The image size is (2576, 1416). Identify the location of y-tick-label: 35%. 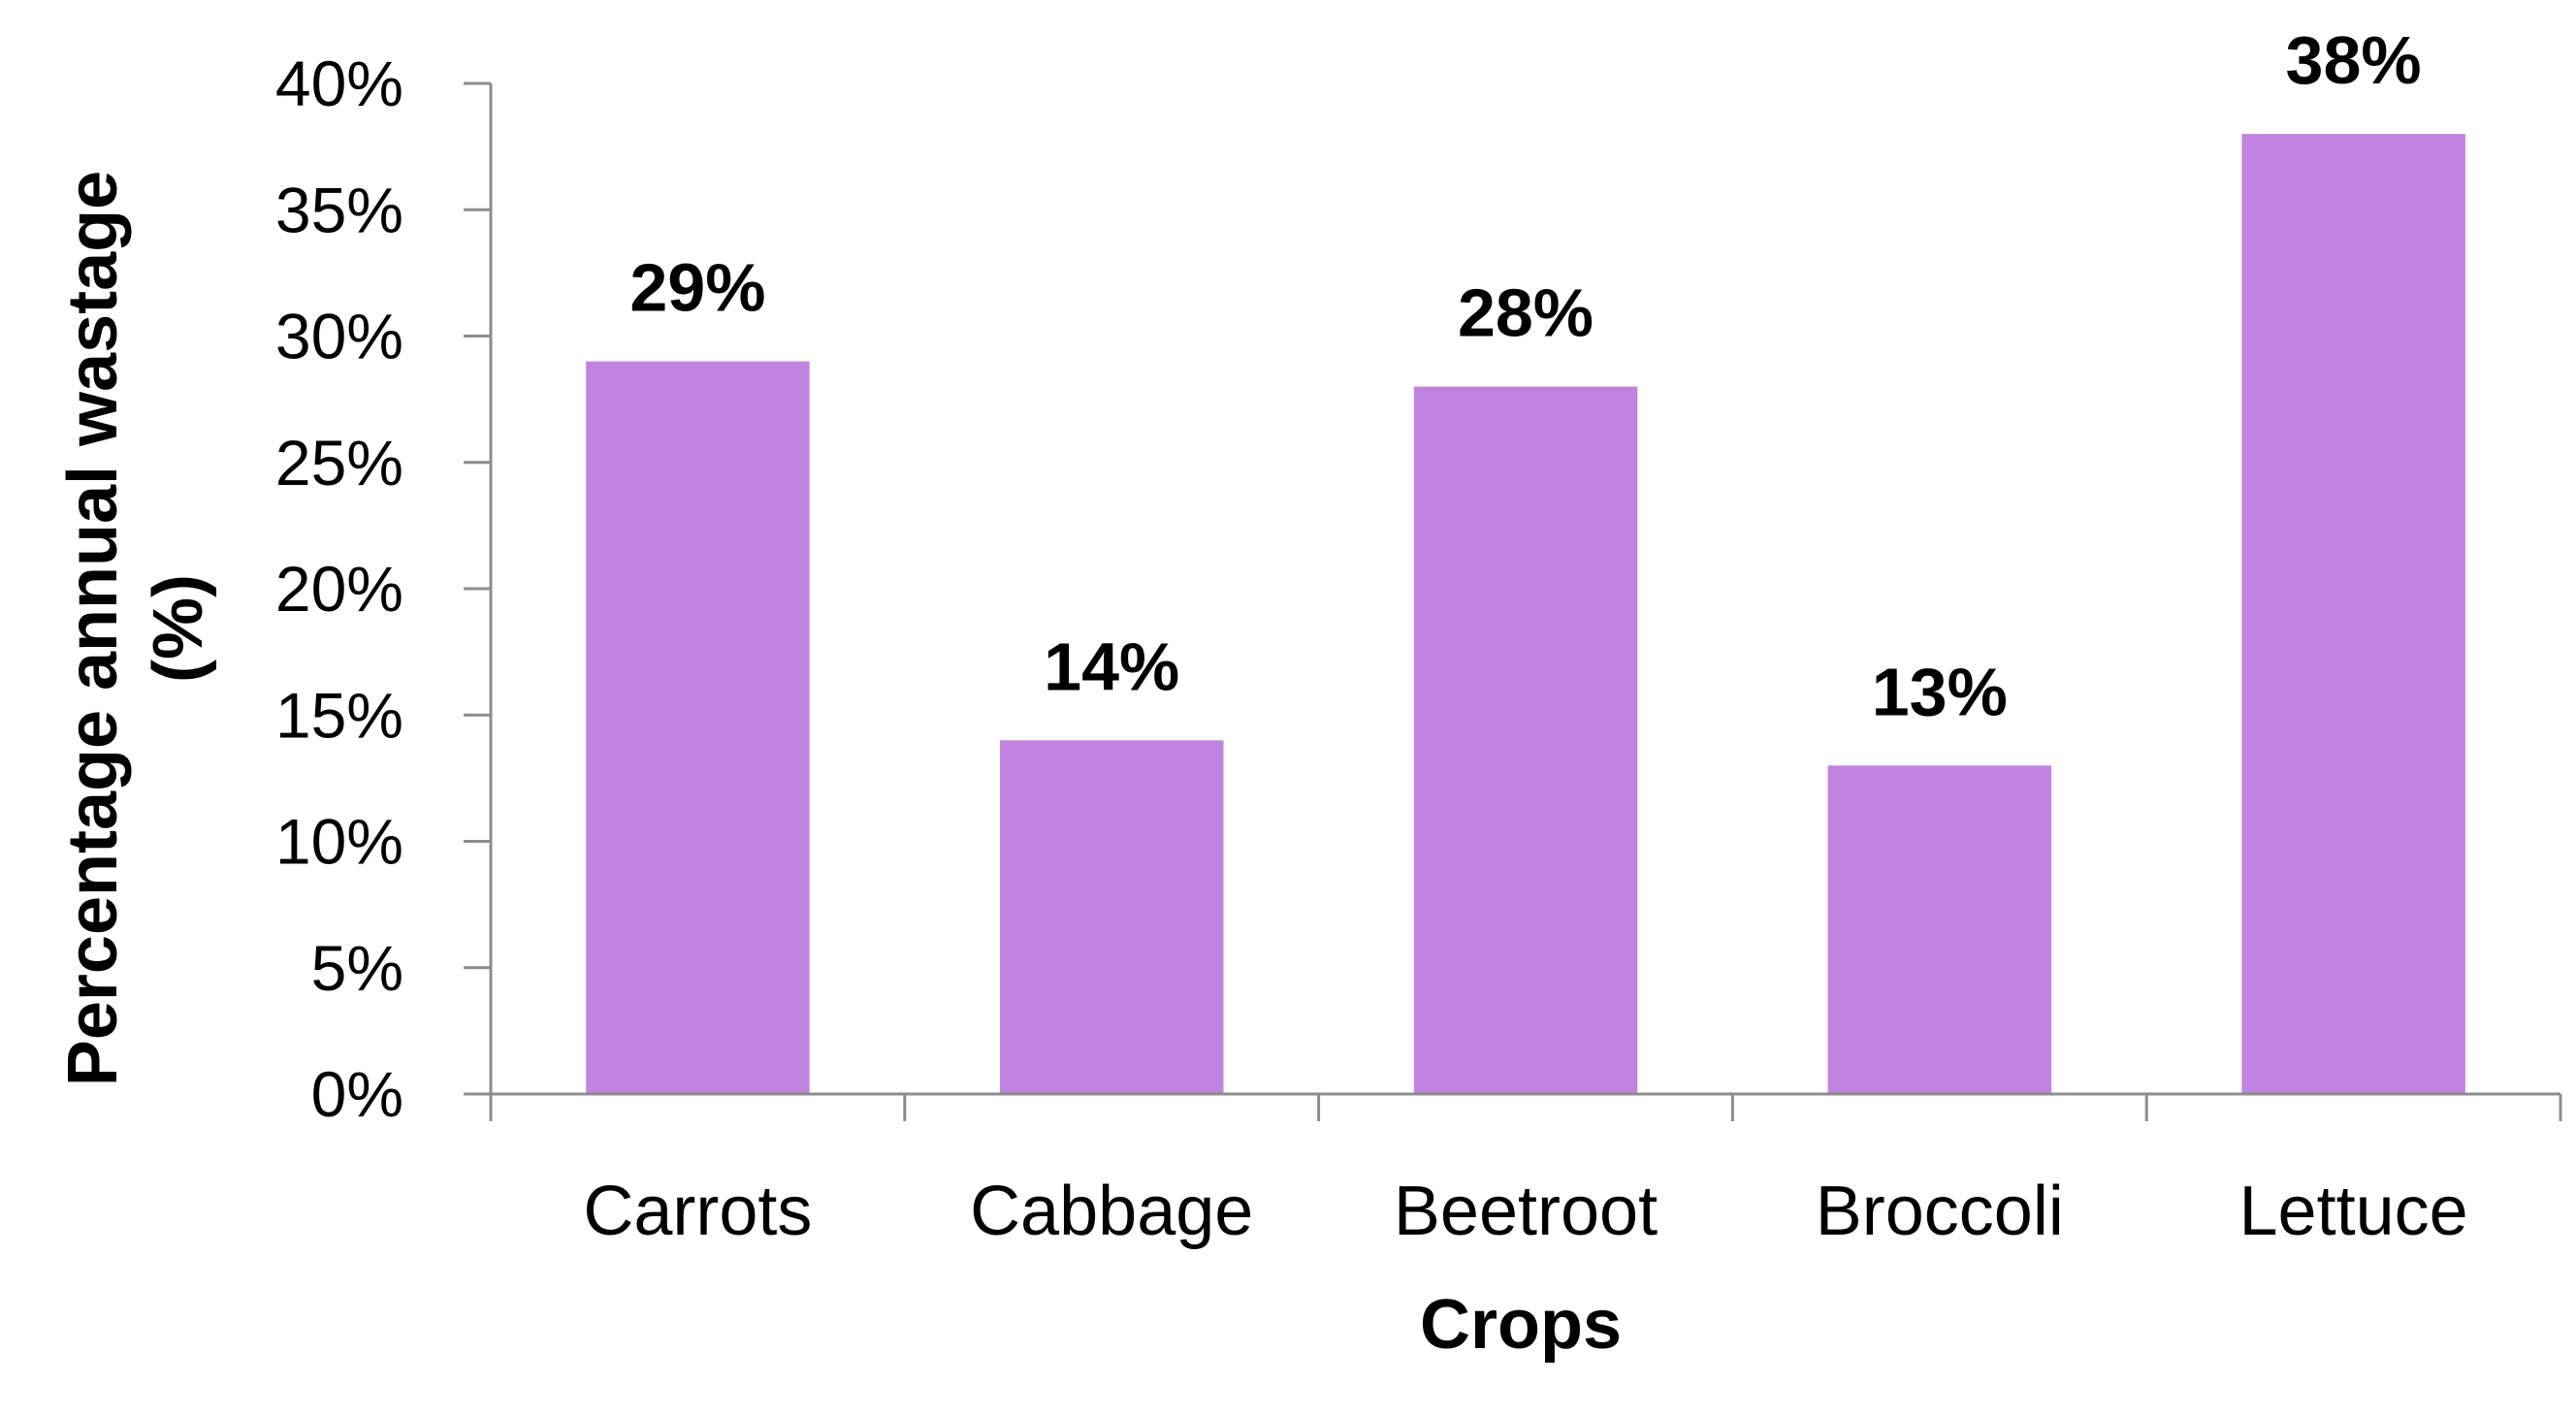
(339, 209).